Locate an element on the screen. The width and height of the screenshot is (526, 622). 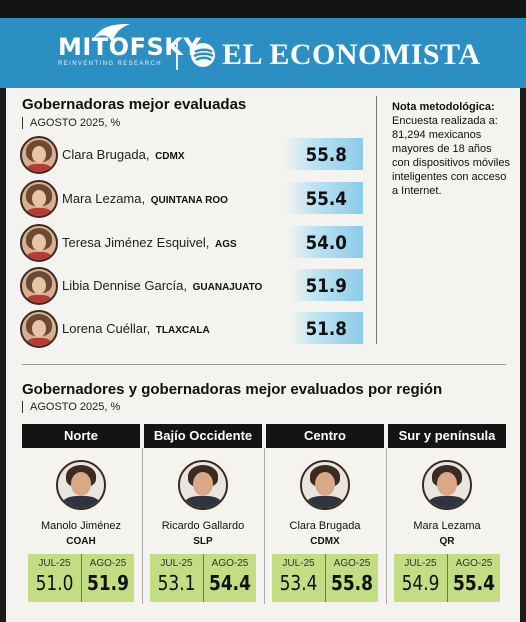
july-score: JUL-25 54.9 is located at coordinates (420, 578).